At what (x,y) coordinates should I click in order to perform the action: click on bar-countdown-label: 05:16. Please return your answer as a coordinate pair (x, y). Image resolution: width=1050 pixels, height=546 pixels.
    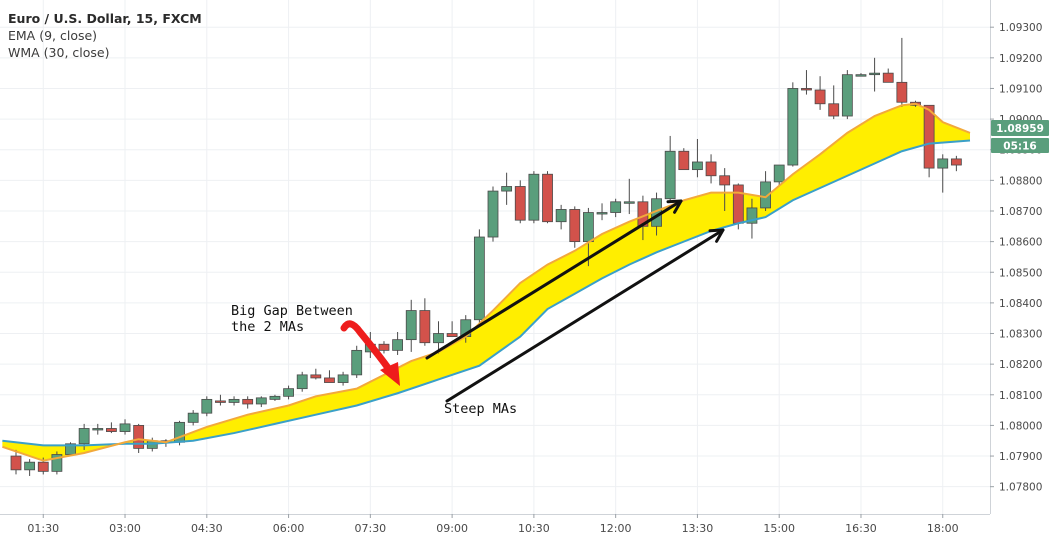
    Looking at the image, I should click on (1019, 147).